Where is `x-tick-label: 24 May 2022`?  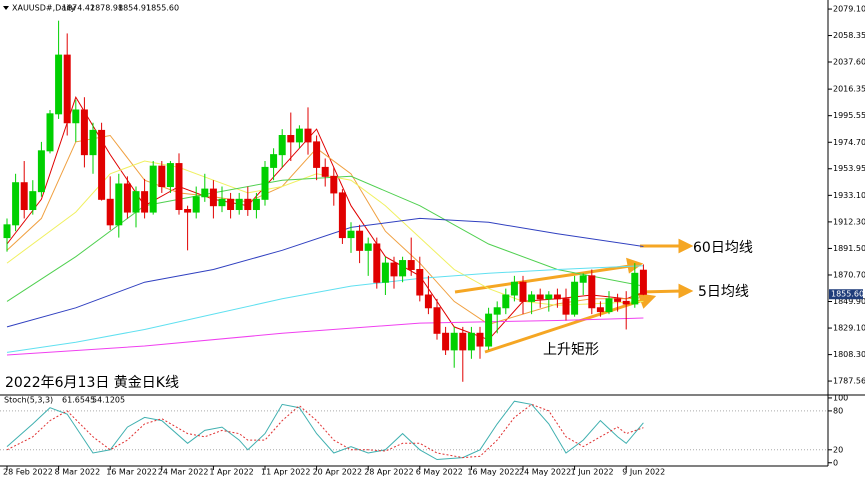
x-tick-label: 24 May 2022 is located at coordinates (545, 472).